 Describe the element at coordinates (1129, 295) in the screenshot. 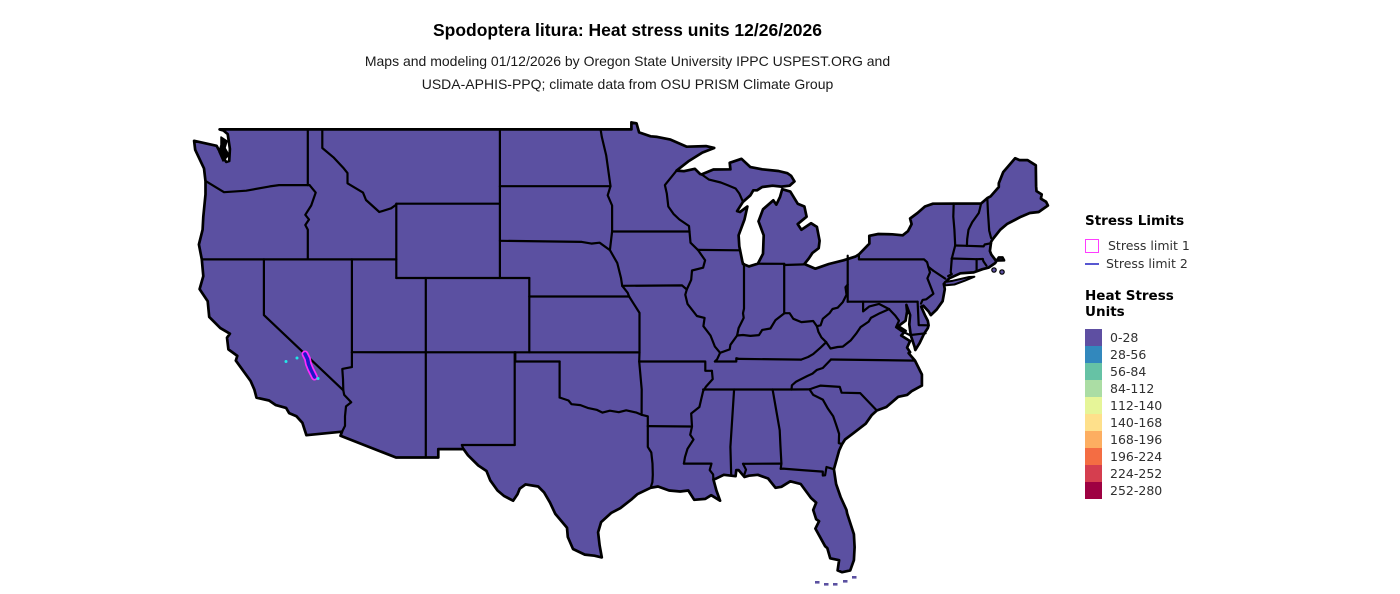

I see `heat-stress-heading-line1: Heat Stress` at that location.